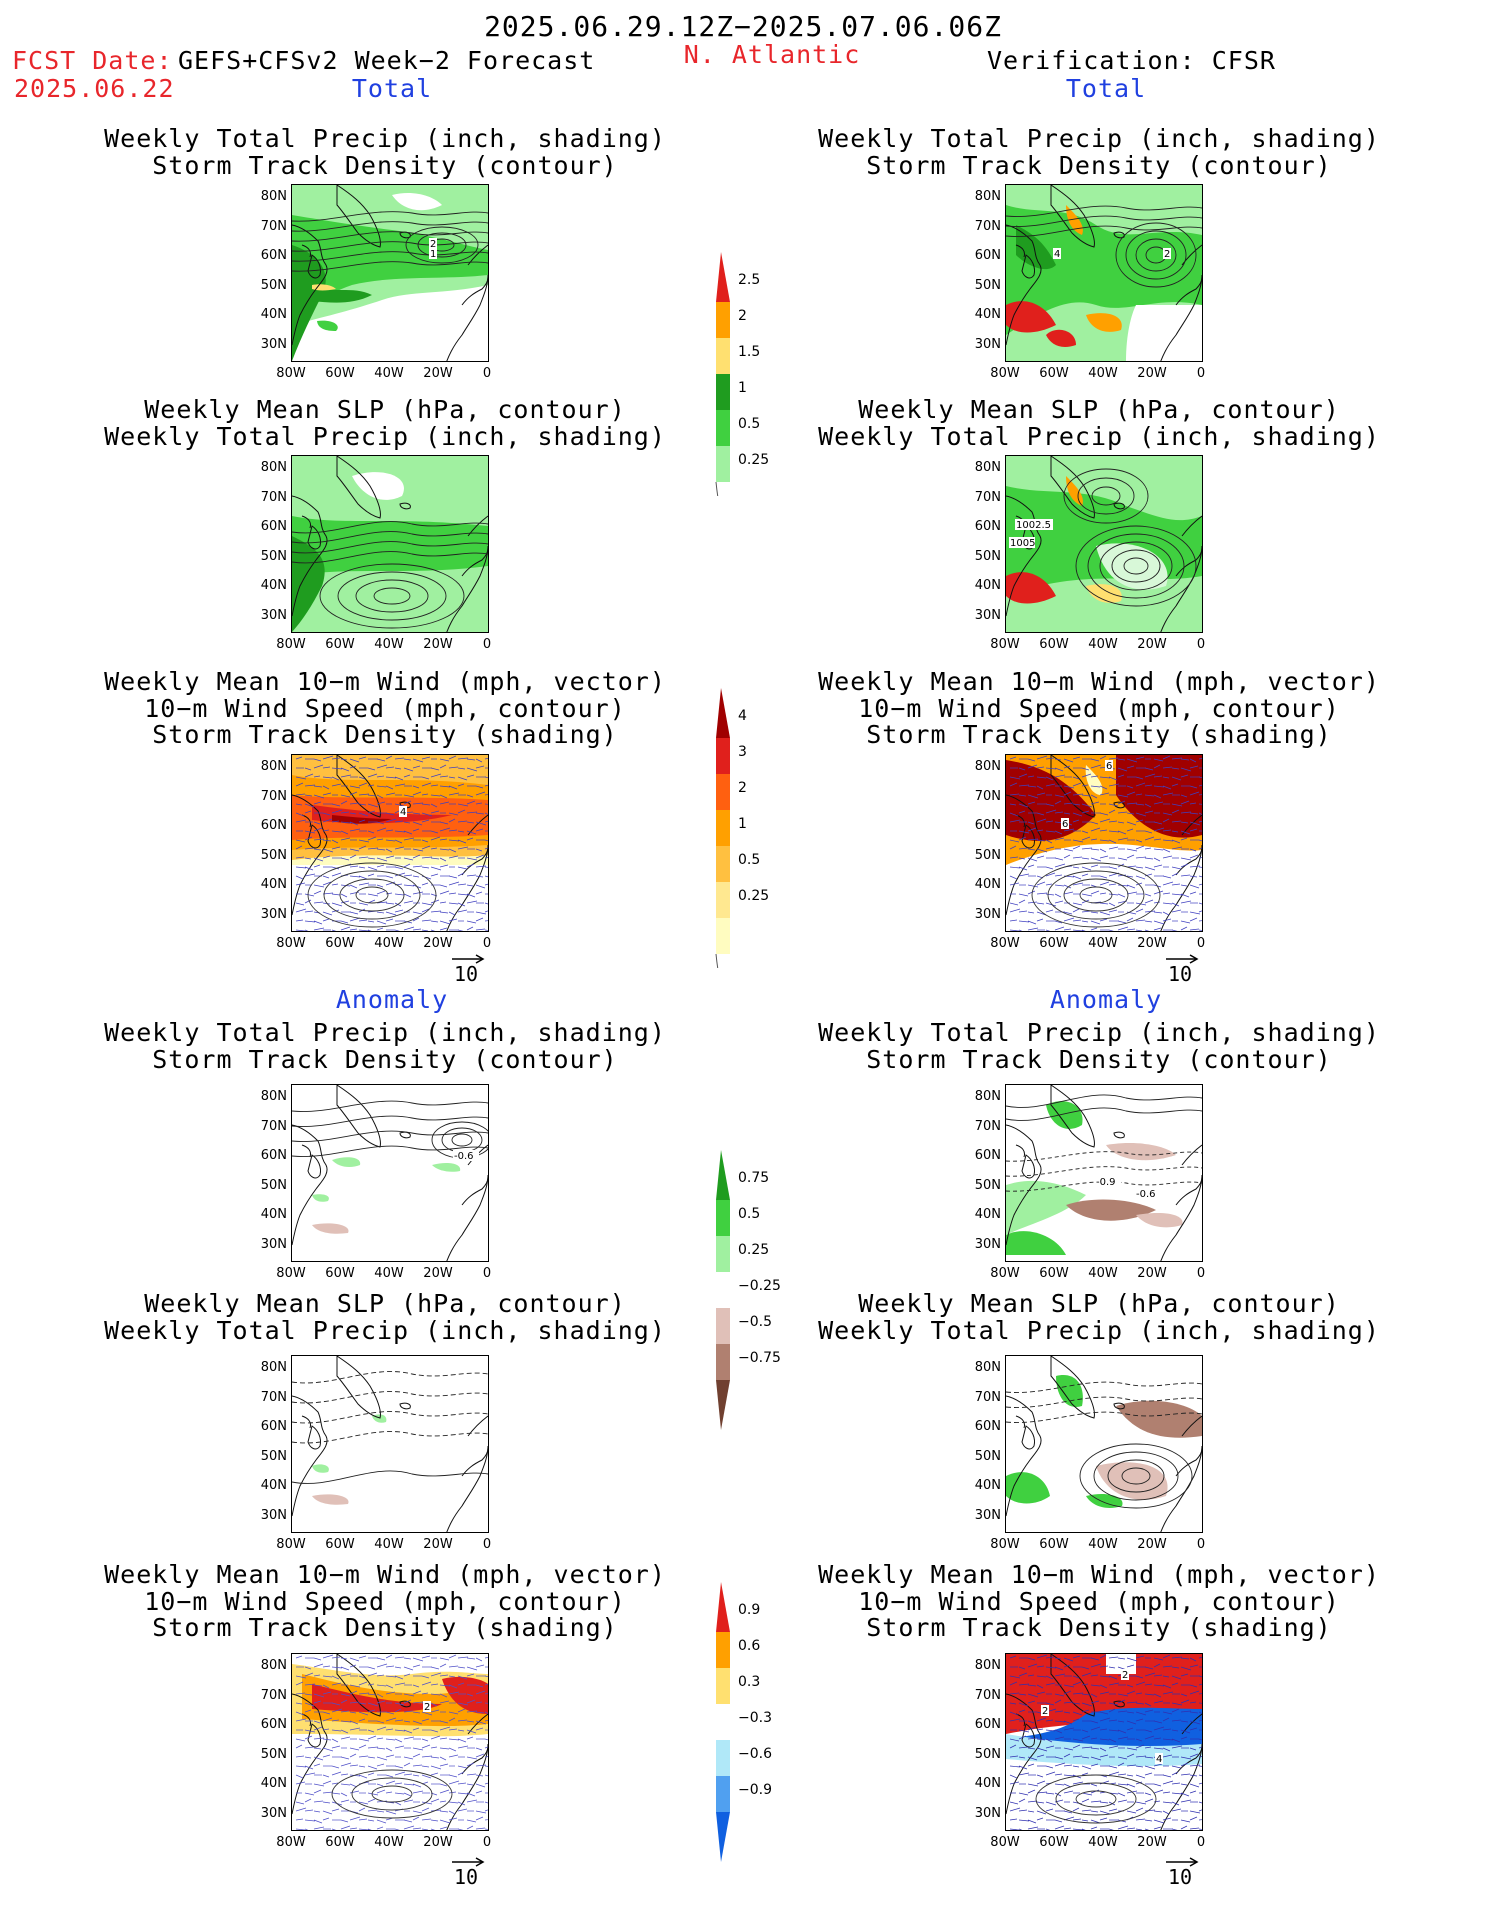 The height and width of the screenshot is (1925, 1487). What do you see at coordinates (755, 1754) in the screenshot?
I see `colorbar-tick-label: −0.6` at bounding box center [755, 1754].